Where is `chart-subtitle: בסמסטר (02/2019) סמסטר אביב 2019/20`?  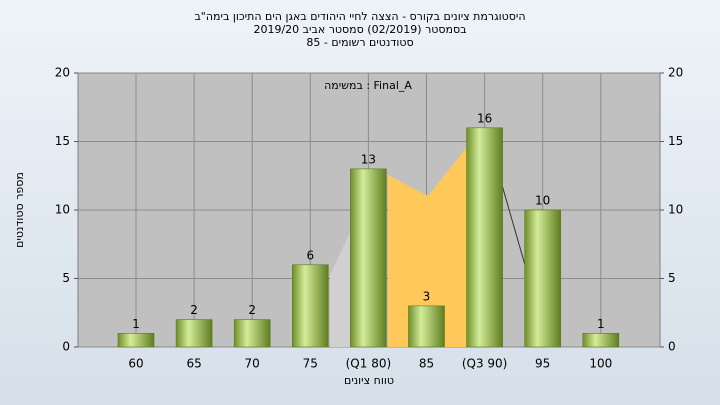 chart-subtitle: בסמסטר (02/2019) סמסטר אביב 2019/20 is located at coordinates (359, 29).